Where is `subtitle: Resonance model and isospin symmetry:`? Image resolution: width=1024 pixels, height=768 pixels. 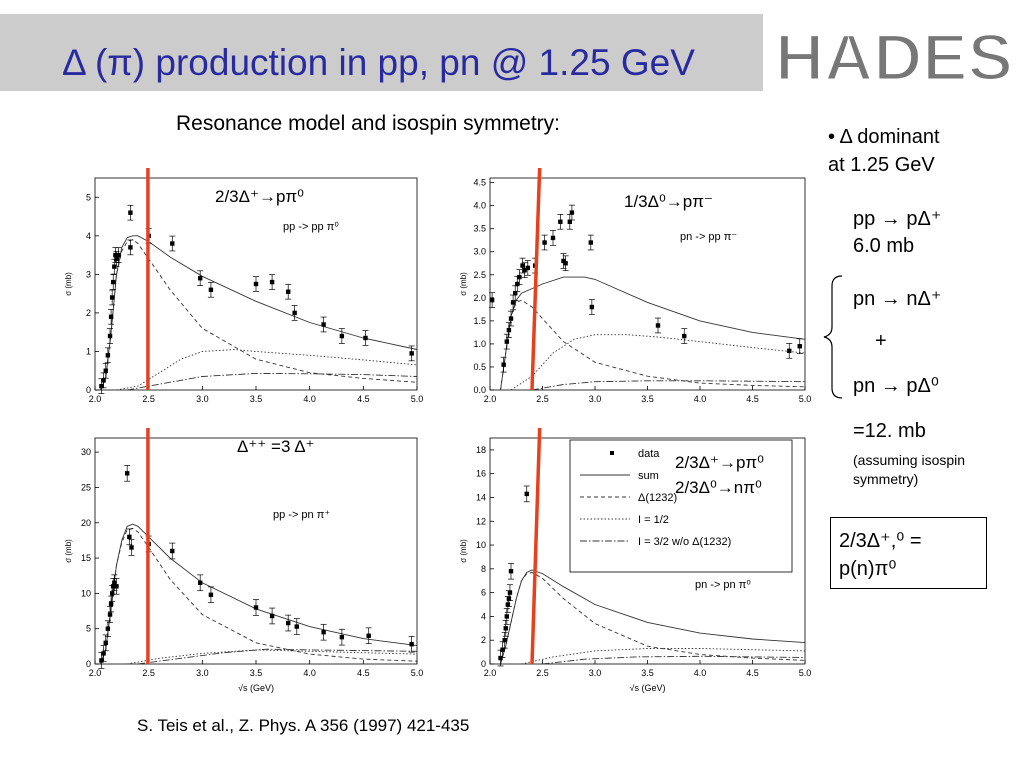 subtitle: Resonance model and isospin symmetry: is located at coordinates (368, 123).